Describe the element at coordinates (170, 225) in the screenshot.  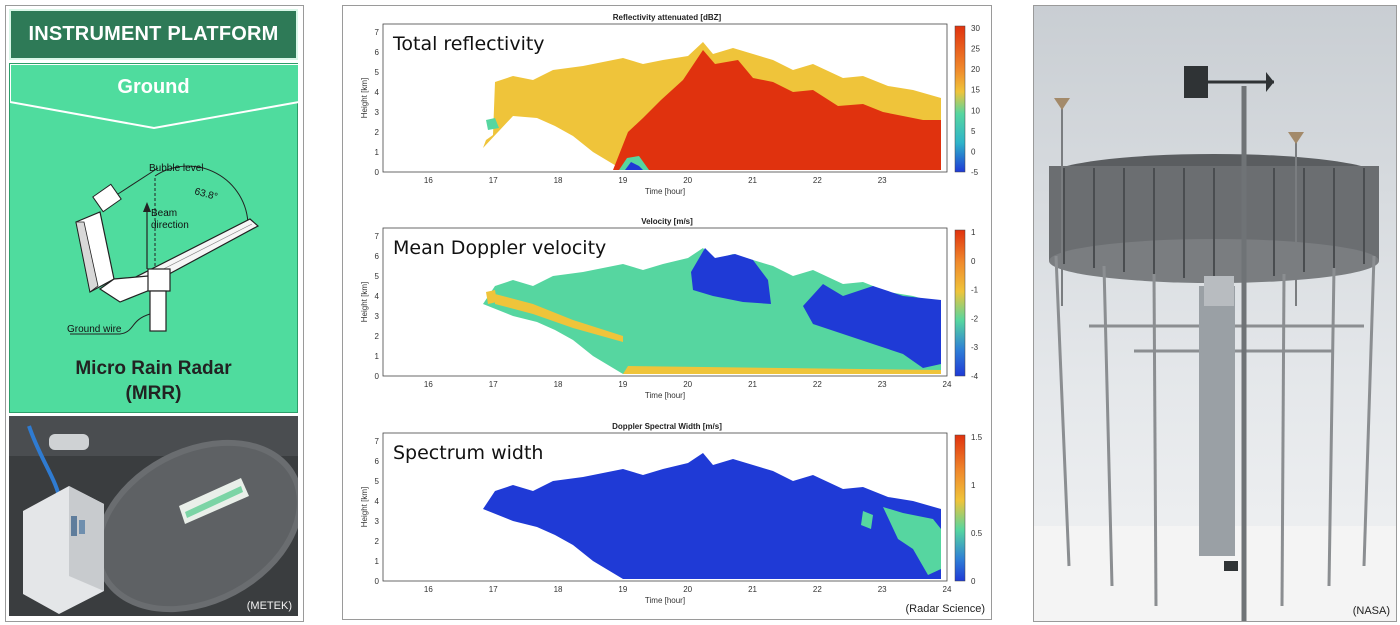
I see `beam-label-2: direction` at that location.